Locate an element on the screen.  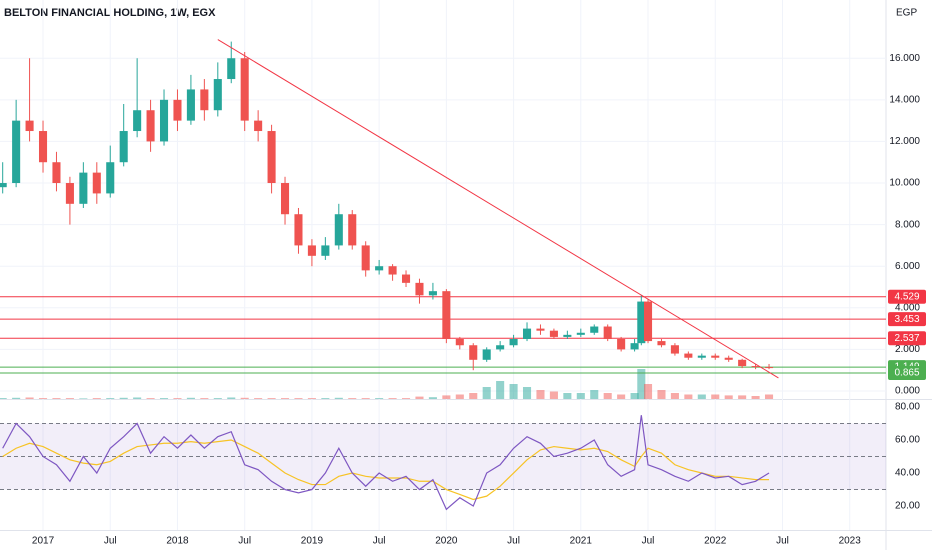
level-label: 2.537 is located at coordinates (906, 338).